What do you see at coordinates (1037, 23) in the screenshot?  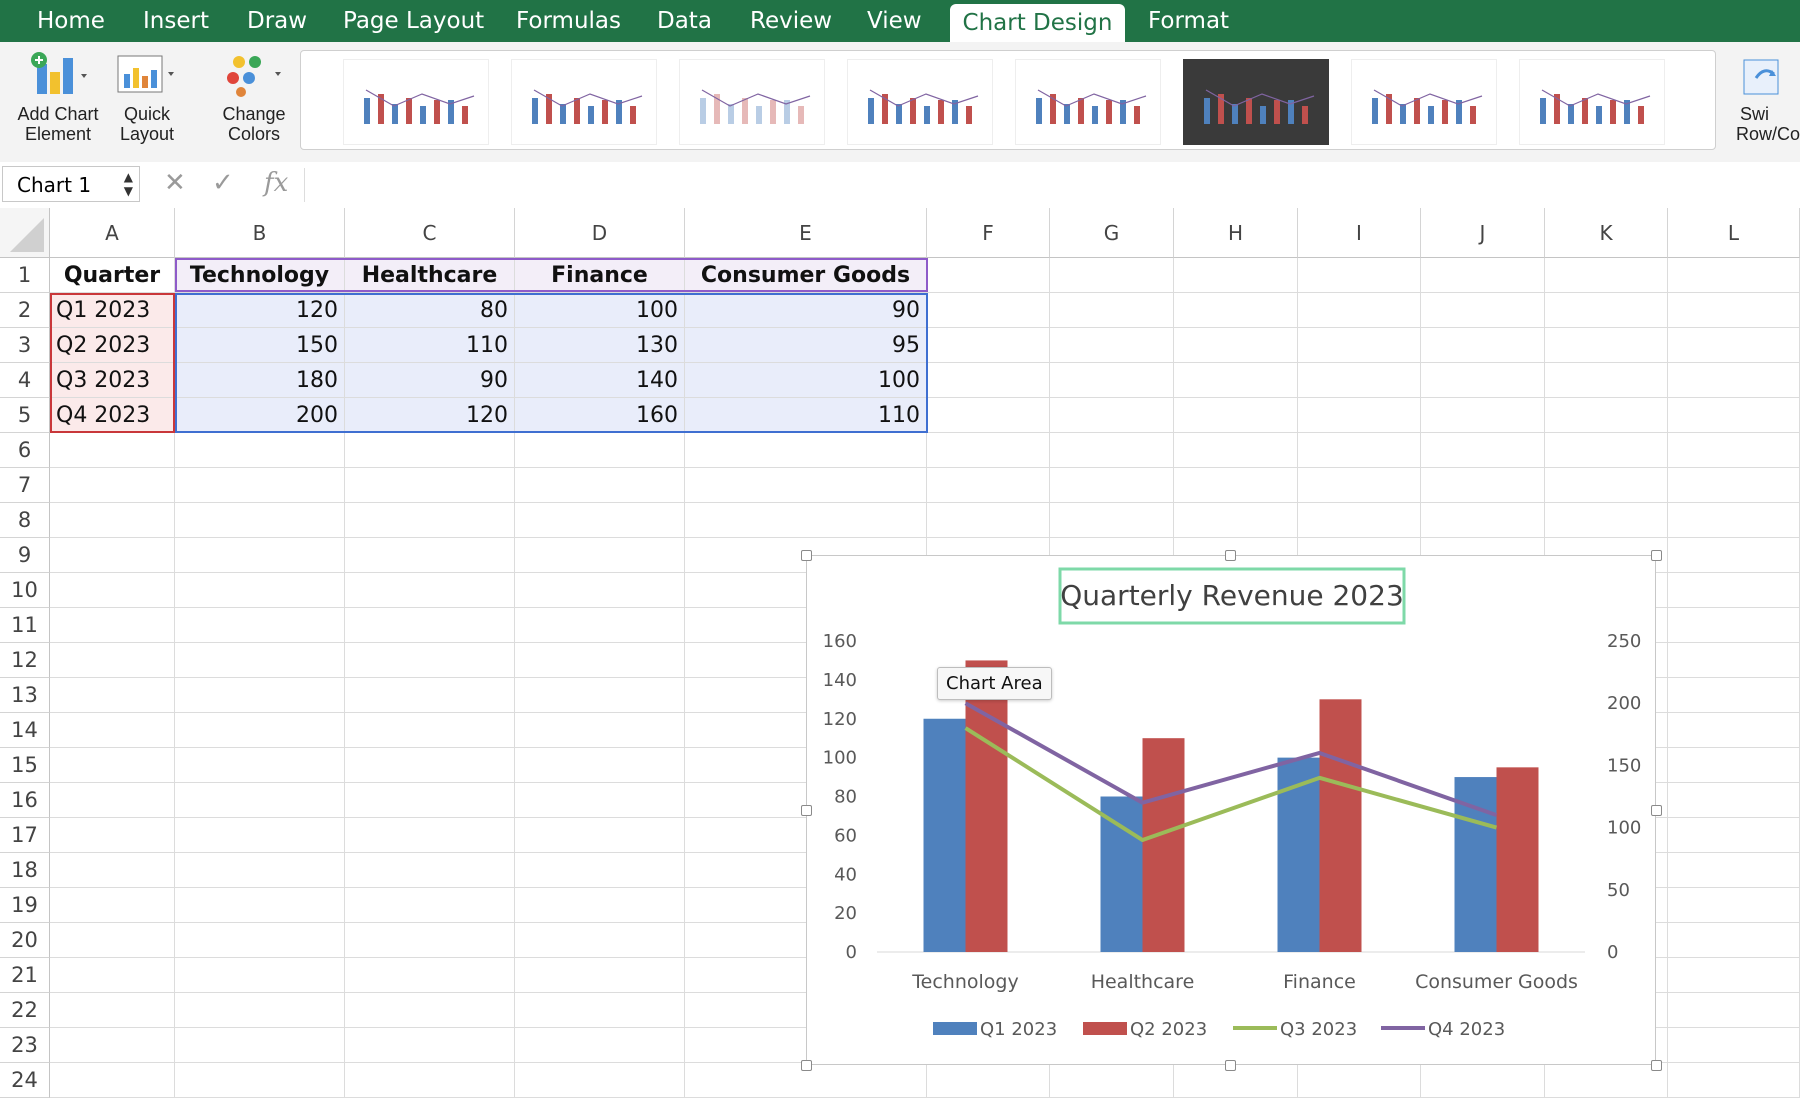 I see `tab-chart-design: Chart Design` at bounding box center [1037, 23].